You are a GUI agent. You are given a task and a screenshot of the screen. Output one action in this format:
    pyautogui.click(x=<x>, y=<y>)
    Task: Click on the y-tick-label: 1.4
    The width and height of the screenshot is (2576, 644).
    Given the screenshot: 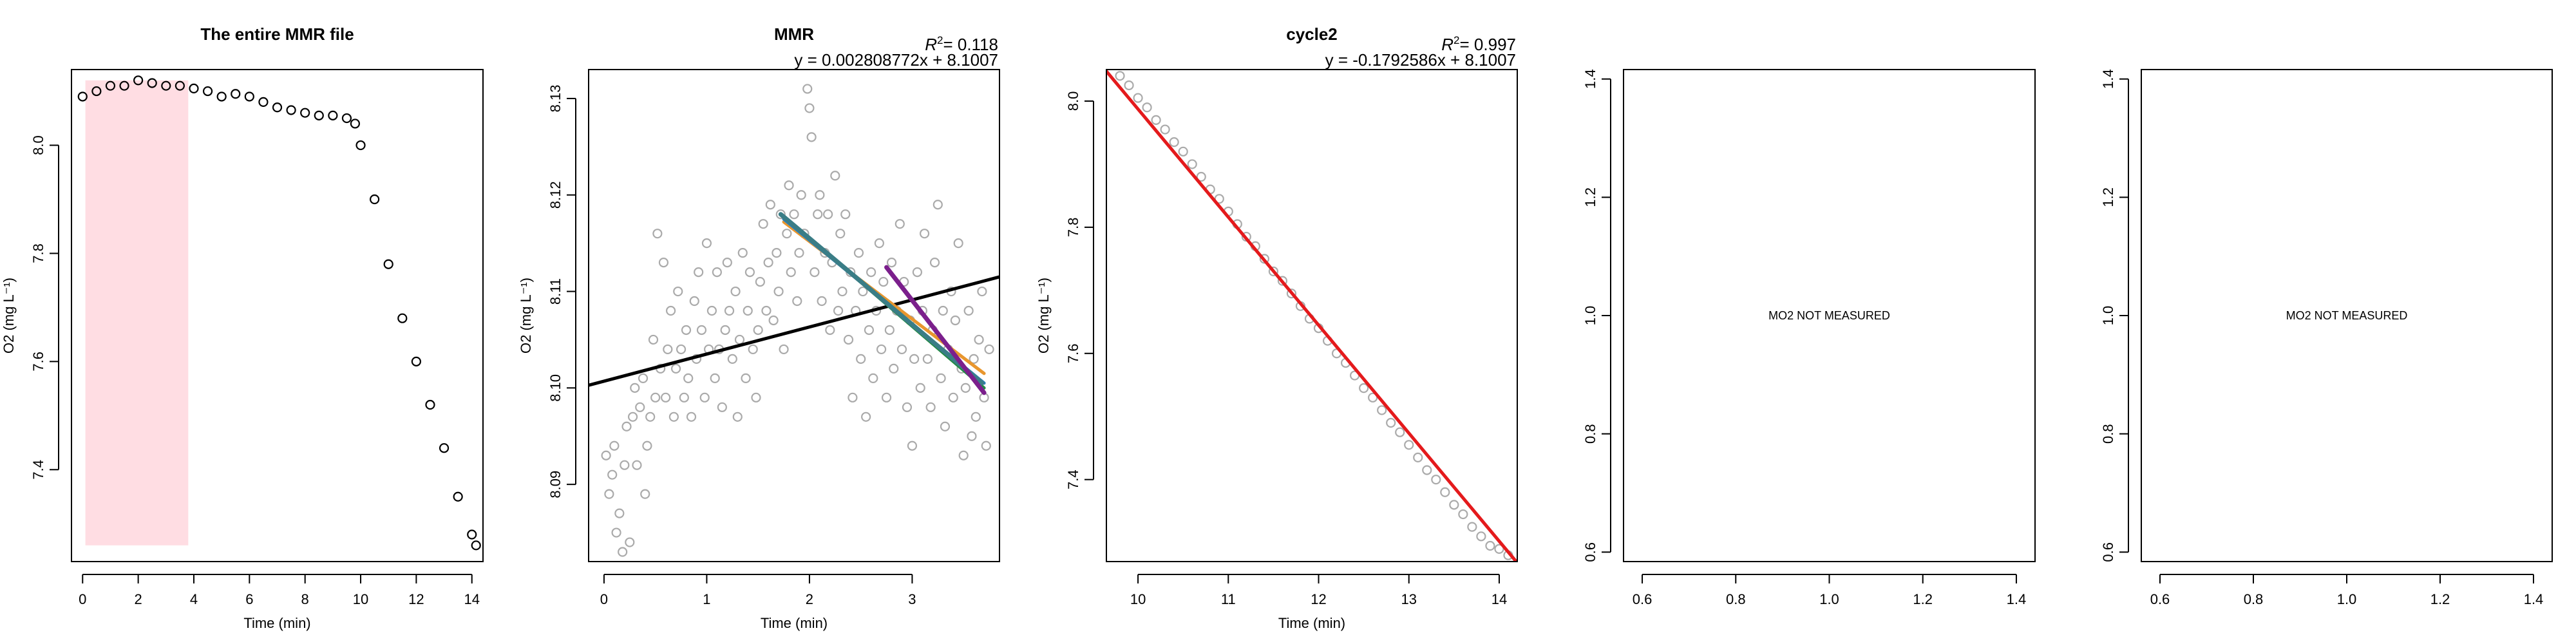 What is the action you would take?
    pyautogui.click(x=2108, y=79)
    